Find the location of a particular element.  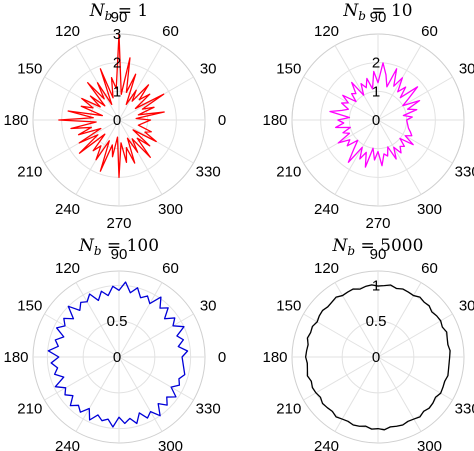

chart-title: Nb = 10 is located at coordinates (377, 12).